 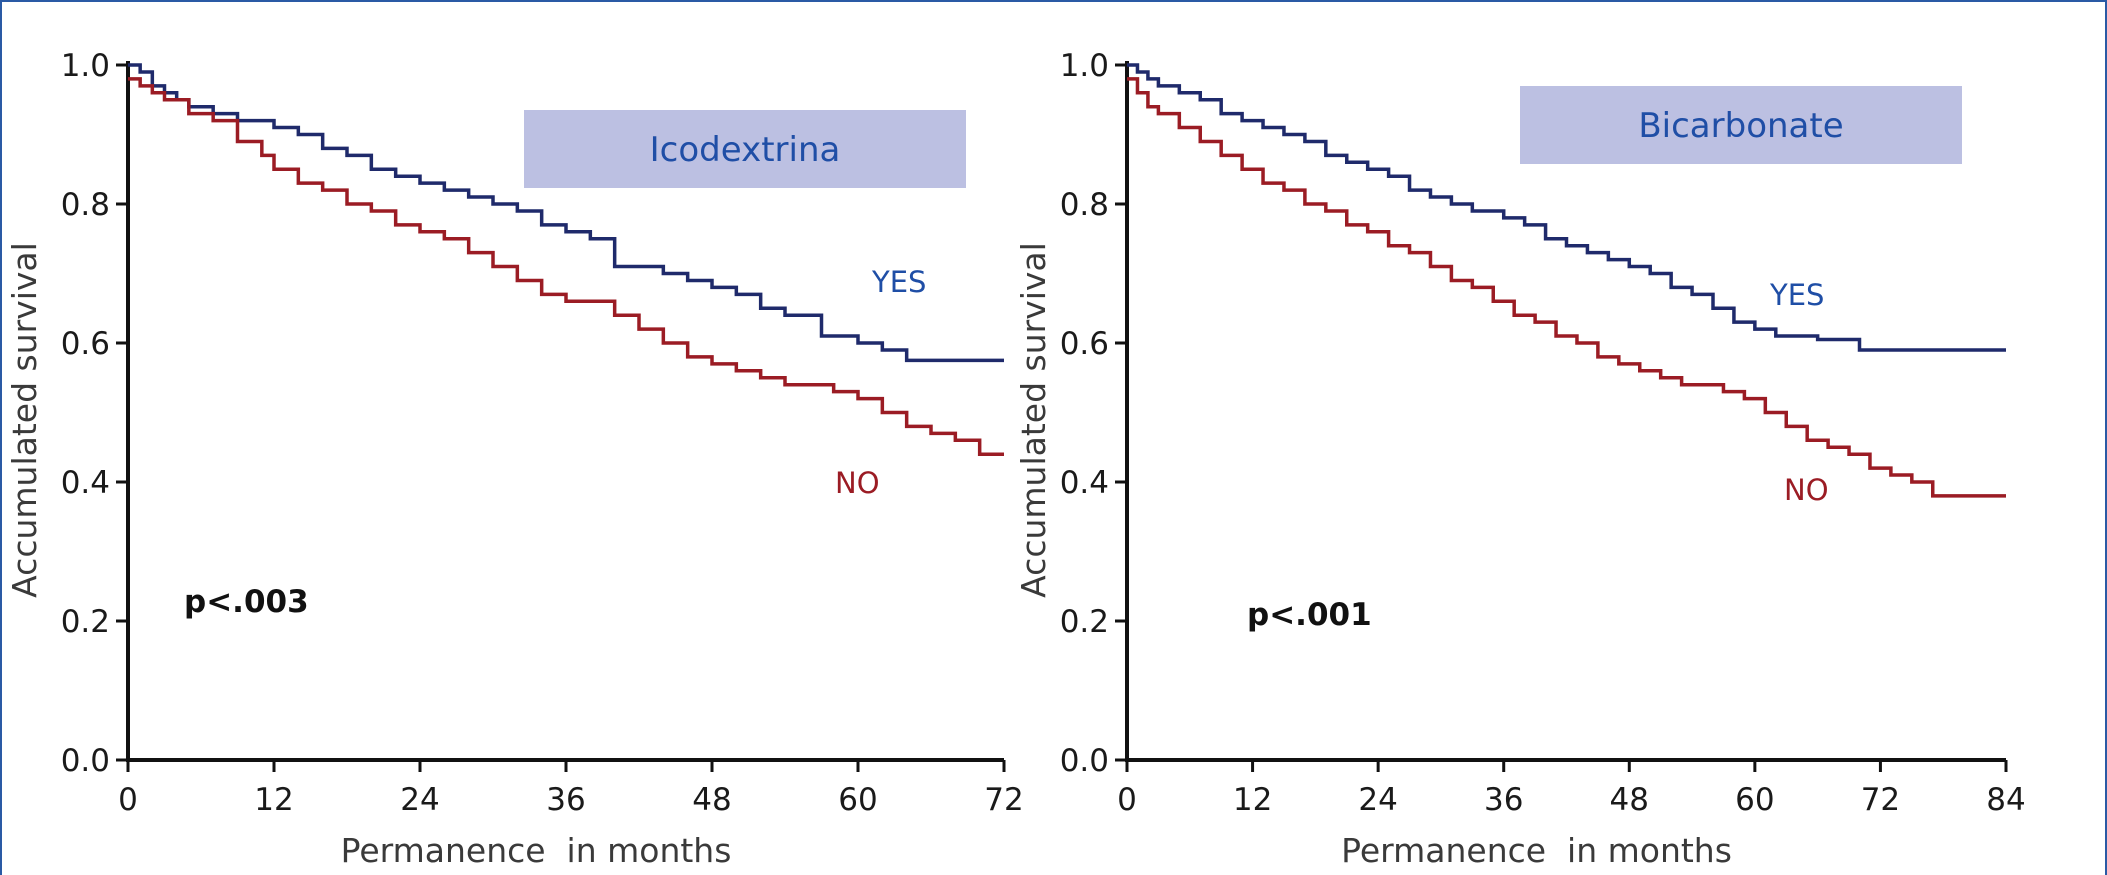 What do you see at coordinates (246, 602) in the screenshot?
I see `p-value: p<.003` at bounding box center [246, 602].